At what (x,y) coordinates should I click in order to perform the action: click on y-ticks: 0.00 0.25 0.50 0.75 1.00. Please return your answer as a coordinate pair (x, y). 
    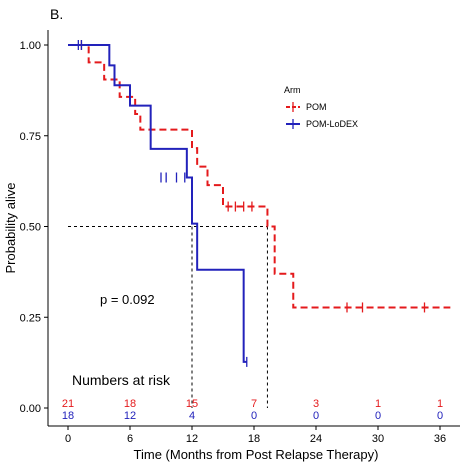
    Looking at the image, I should click on (34, 227).